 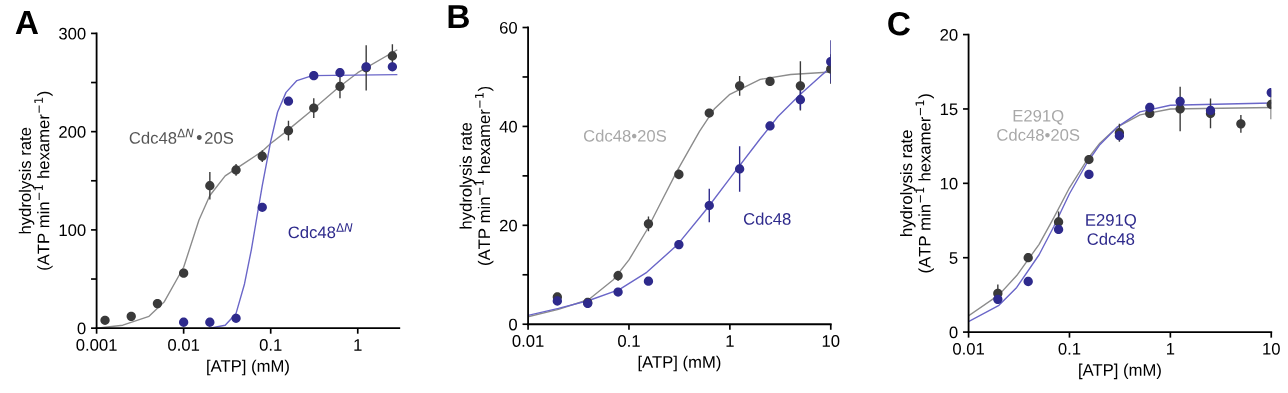 I want to click on series-label: E291Q Cdc48, so click(x=1111, y=229).